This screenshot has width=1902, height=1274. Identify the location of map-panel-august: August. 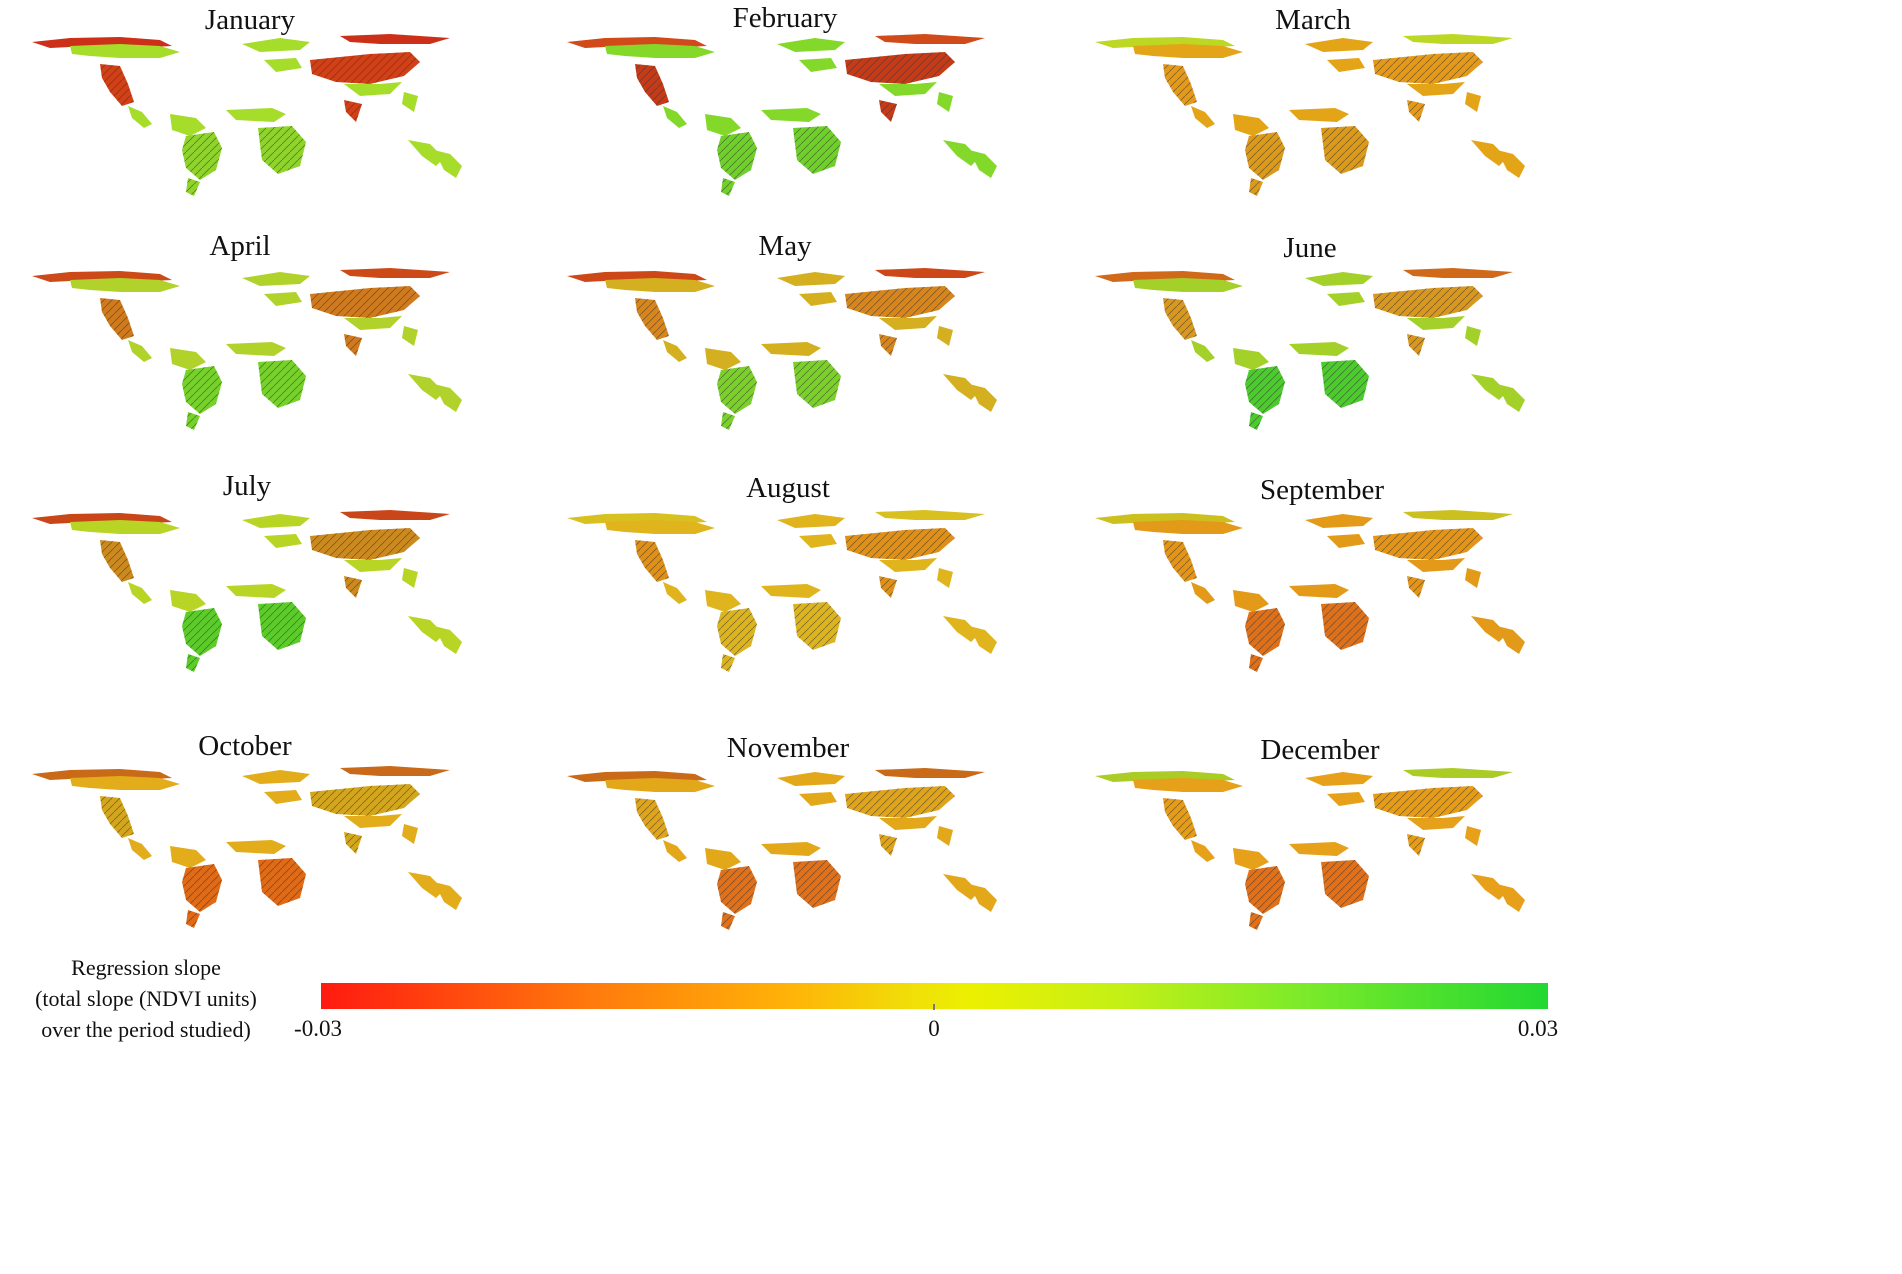
(788, 585).